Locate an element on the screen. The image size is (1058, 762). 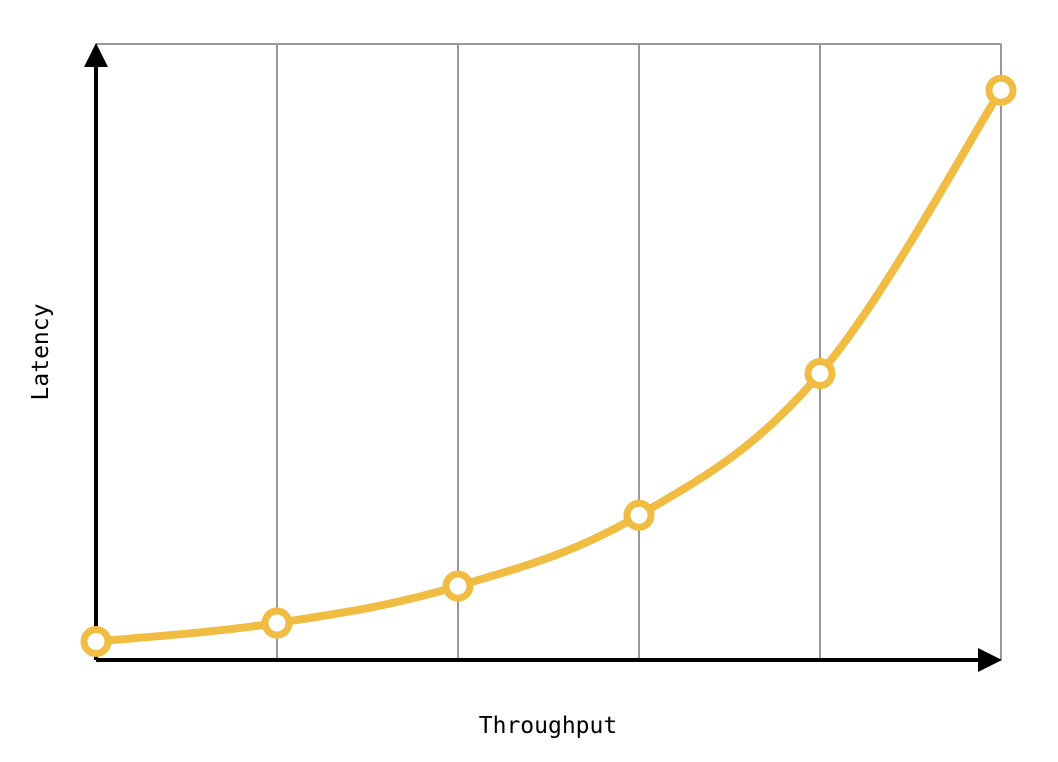
y-axis-arrowhead is located at coordinates (96, 55).